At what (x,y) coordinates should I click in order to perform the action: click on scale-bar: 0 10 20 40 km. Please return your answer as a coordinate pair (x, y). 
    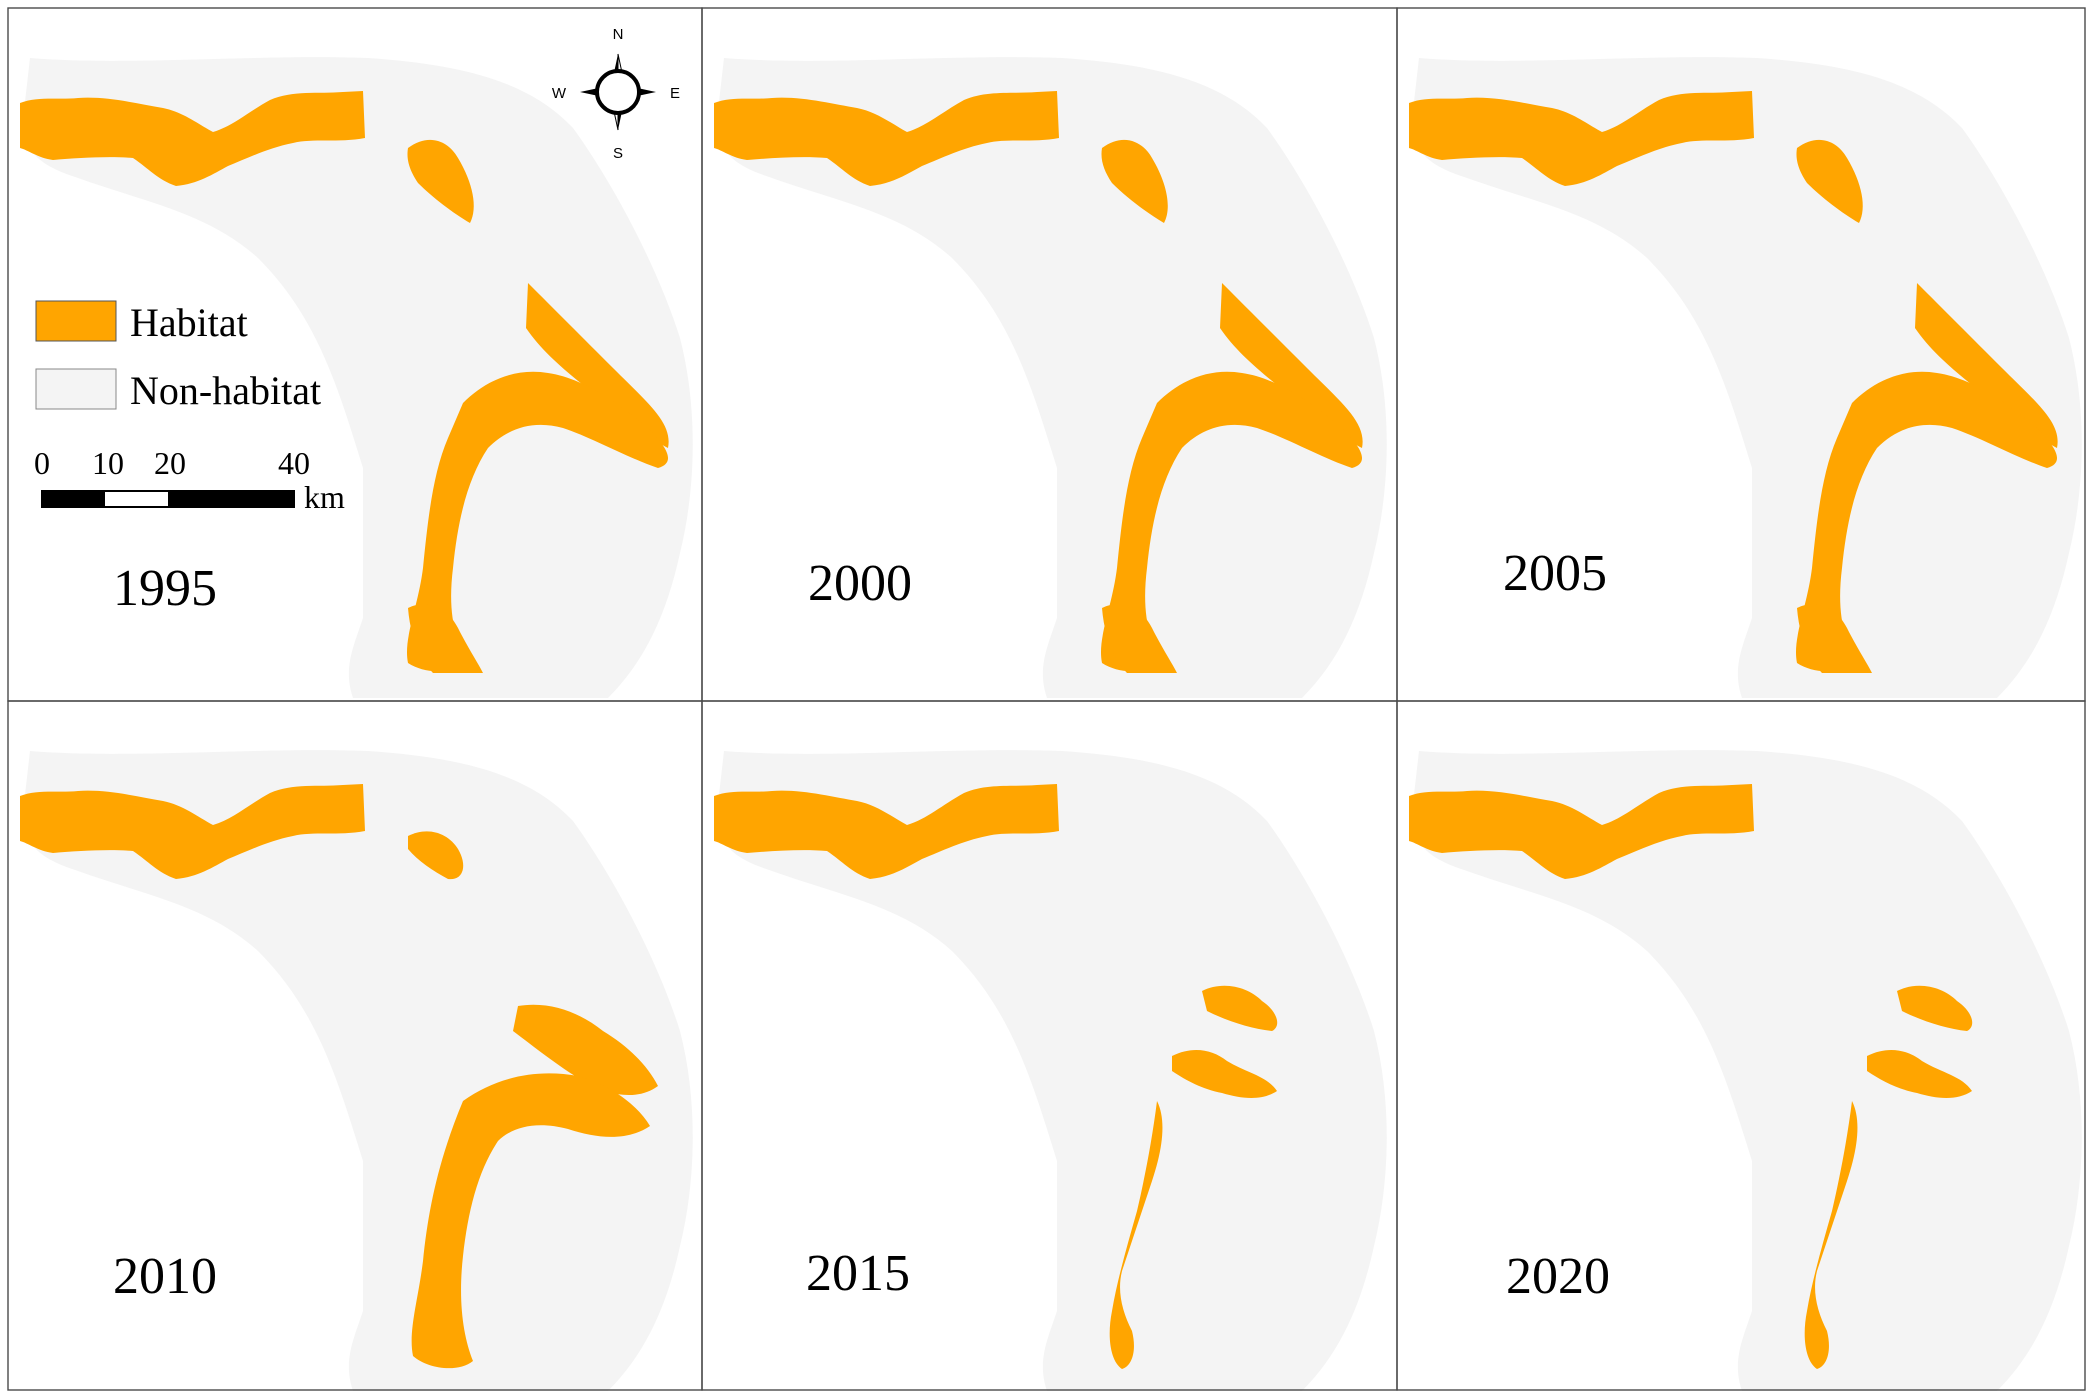
    Looking at the image, I should click on (189, 480).